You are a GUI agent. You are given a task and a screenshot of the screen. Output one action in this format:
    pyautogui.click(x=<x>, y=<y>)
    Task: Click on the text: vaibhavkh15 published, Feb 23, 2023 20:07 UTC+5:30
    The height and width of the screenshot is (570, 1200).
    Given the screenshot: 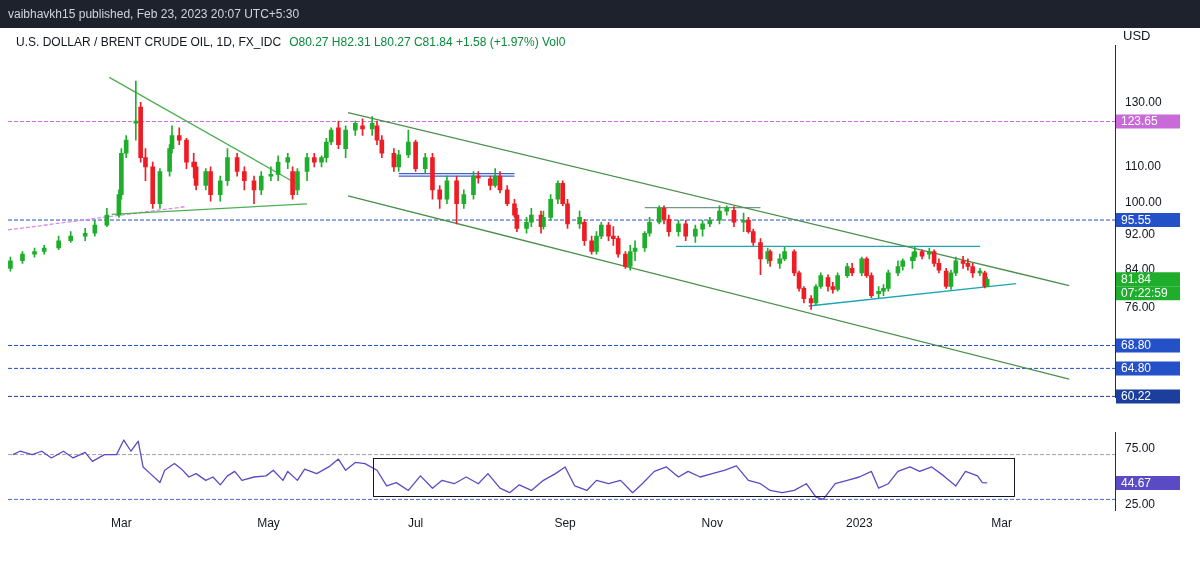 What is the action you would take?
    pyautogui.click(x=154, y=14)
    